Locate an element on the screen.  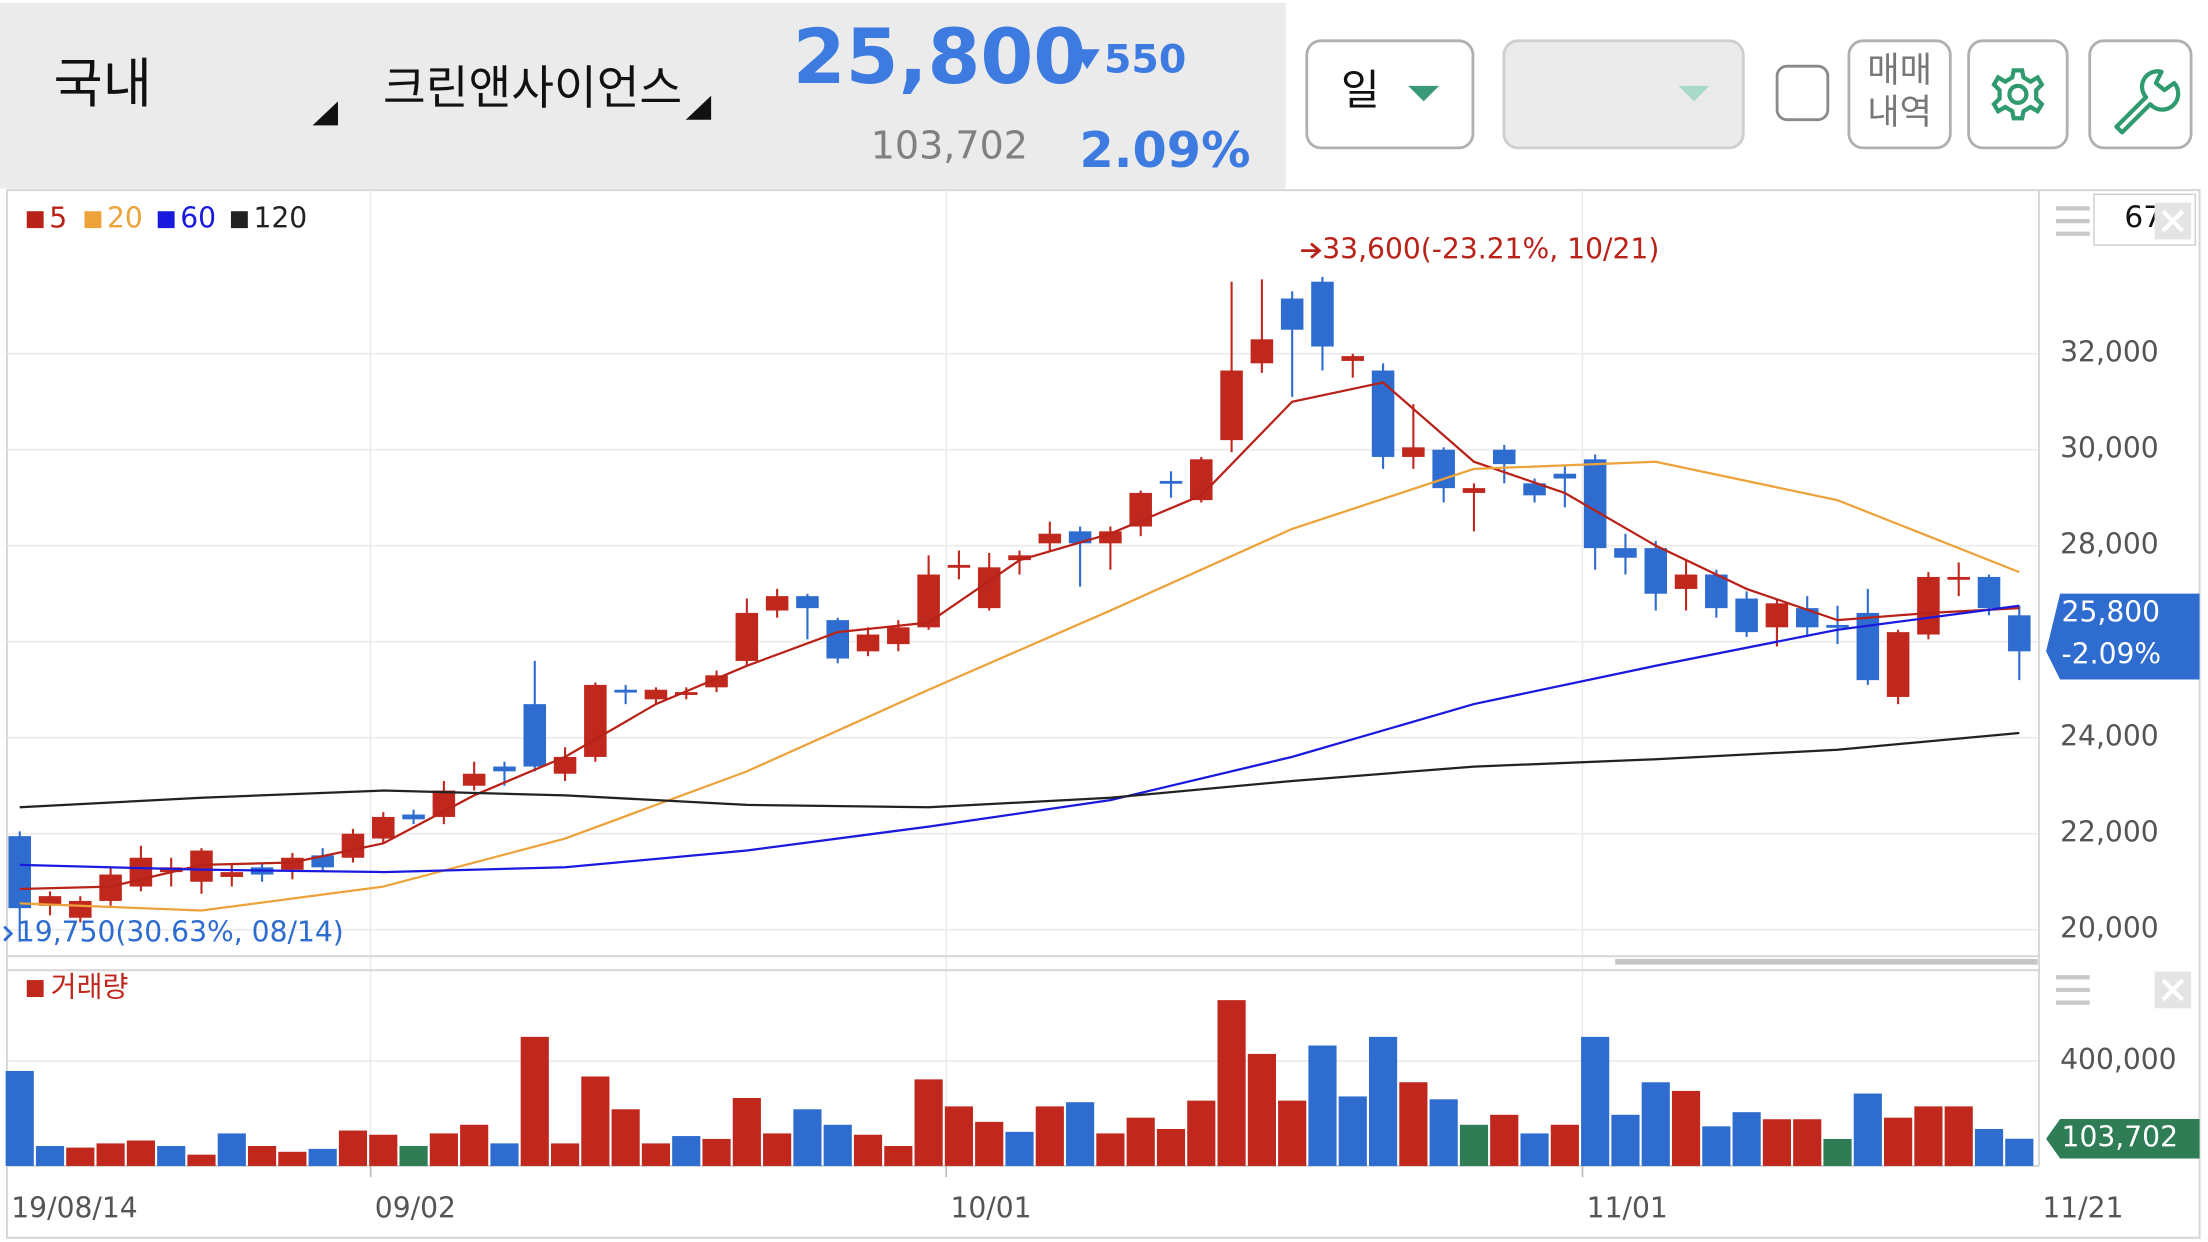
gear-hub is located at coordinates (2018, 94).